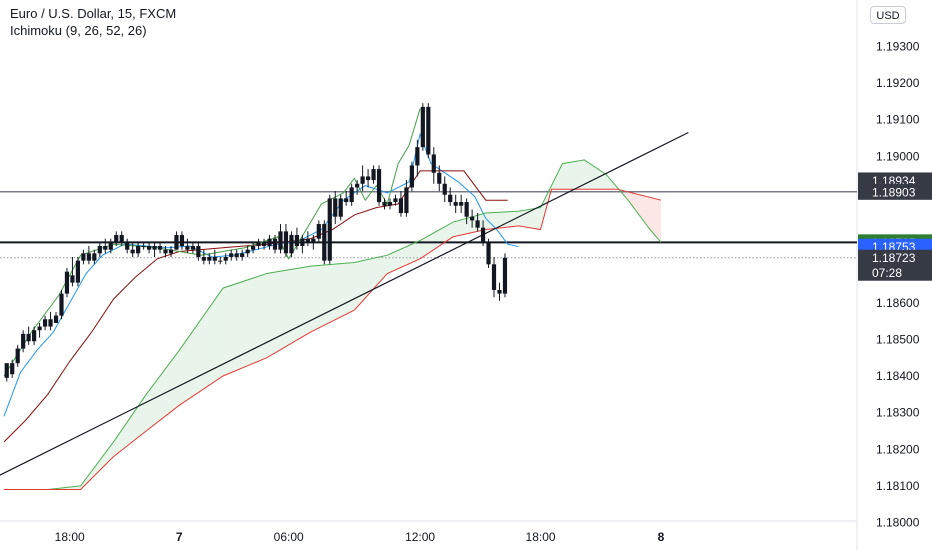 This screenshot has height=550, width=932. Describe the element at coordinates (93, 13) in the screenshot. I see `symbol-title: Euro / U.S. Dollar, 15, FXCM` at that location.